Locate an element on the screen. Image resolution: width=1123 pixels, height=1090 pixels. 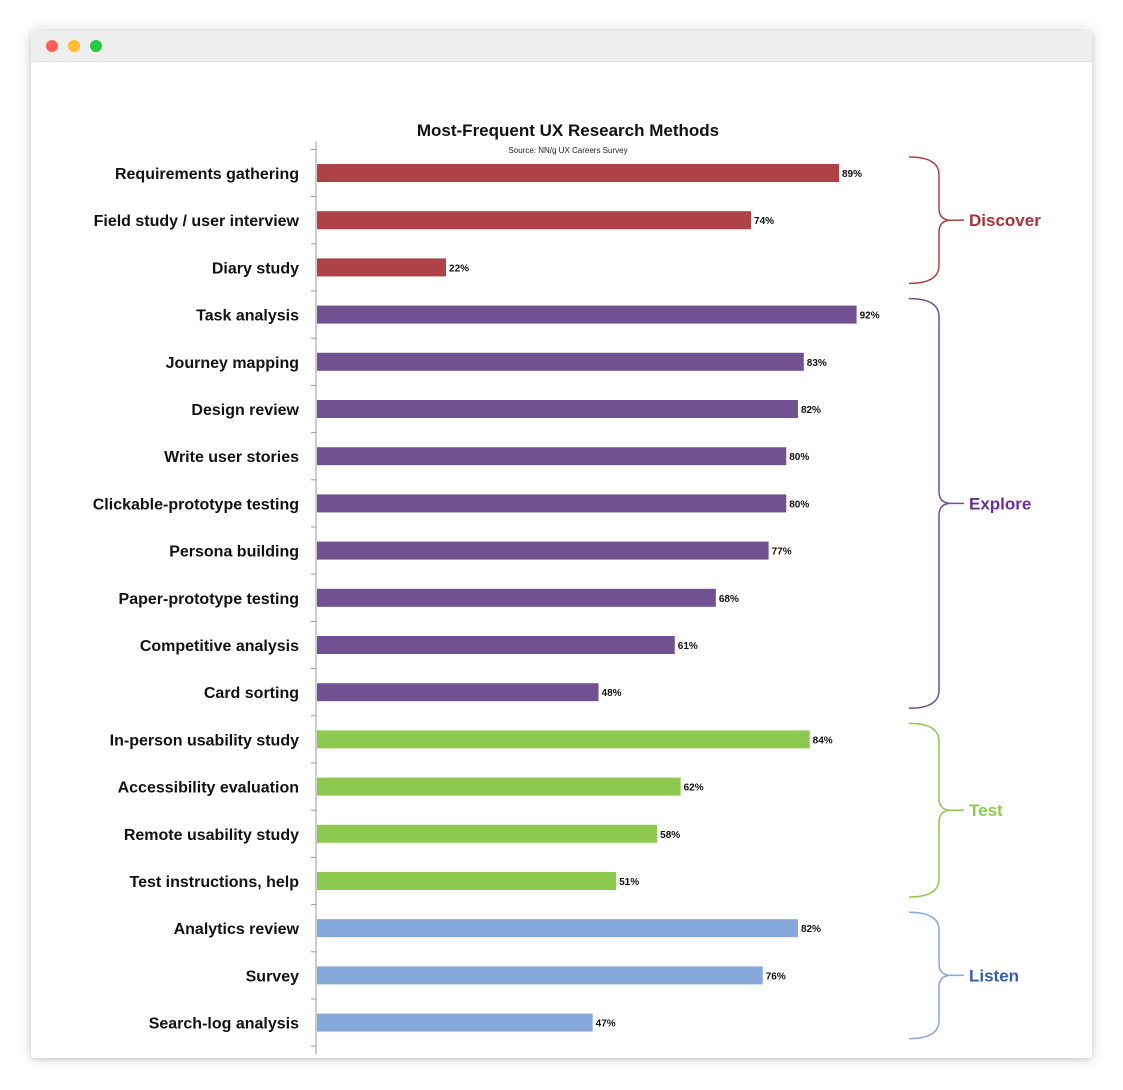
value-label-competitive-analysis: 61% is located at coordinates (688, 646).